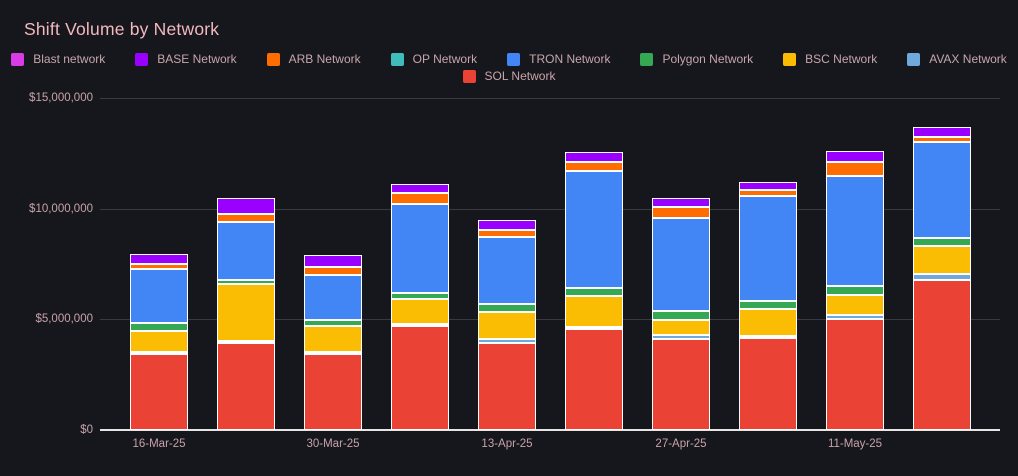 The height and width of the screenshot is (476, 1018). What do you see at coordinates (433, 59) in the screenshot?
I see `legend-item-op-network: OP Network` at bounding box center [433, 59].